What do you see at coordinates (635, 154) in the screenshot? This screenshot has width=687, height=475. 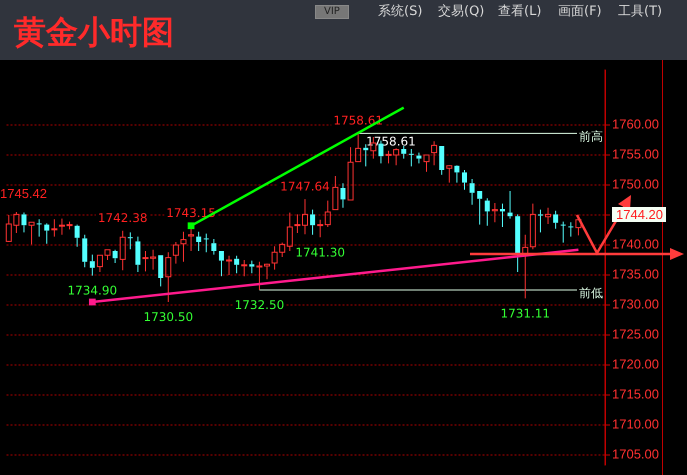 I see `y-tick-label: 1755.00` at bounding box center [635, 154].